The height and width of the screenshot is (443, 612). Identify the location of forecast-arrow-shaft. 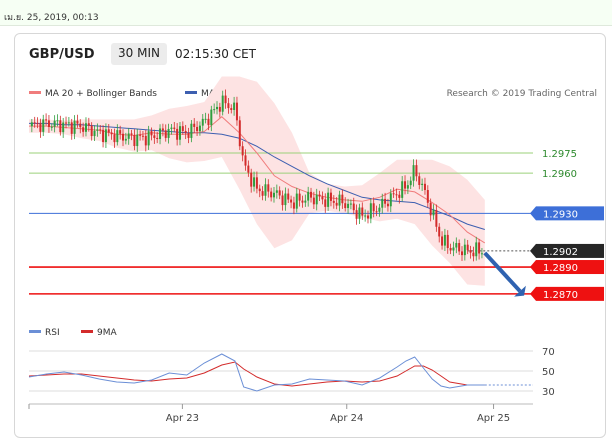
(502, 272).